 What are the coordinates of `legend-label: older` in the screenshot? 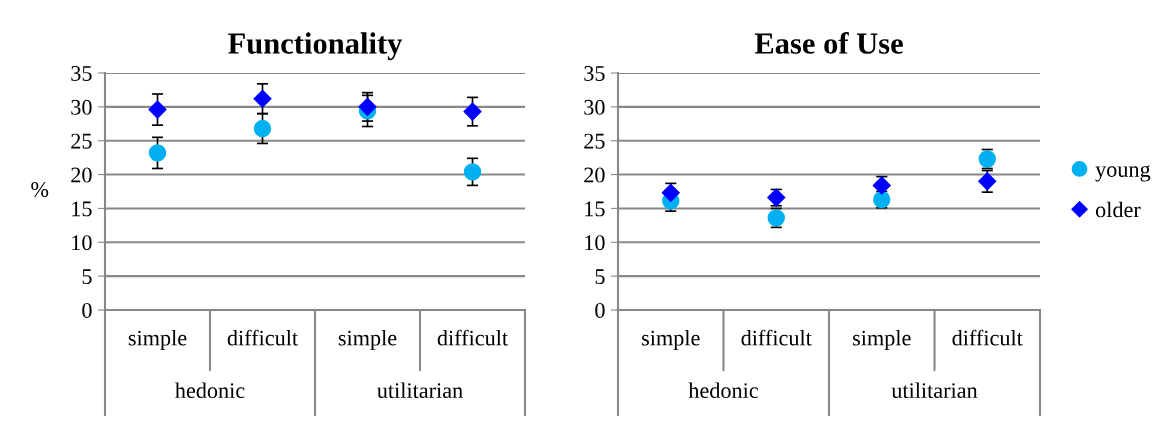 It's located at (1118, 209).